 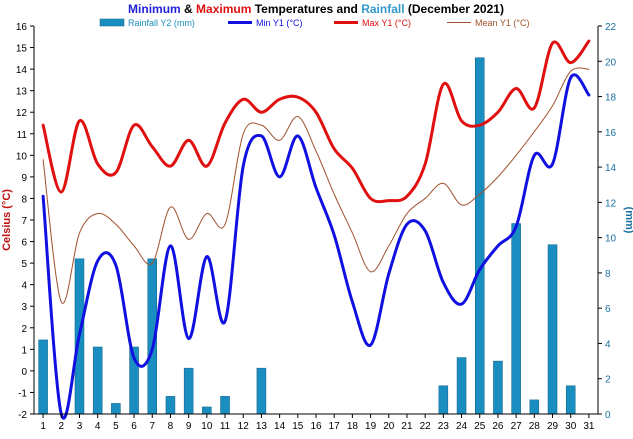 I want to click on x-tick-label: 24, so click(x=462, y=426).